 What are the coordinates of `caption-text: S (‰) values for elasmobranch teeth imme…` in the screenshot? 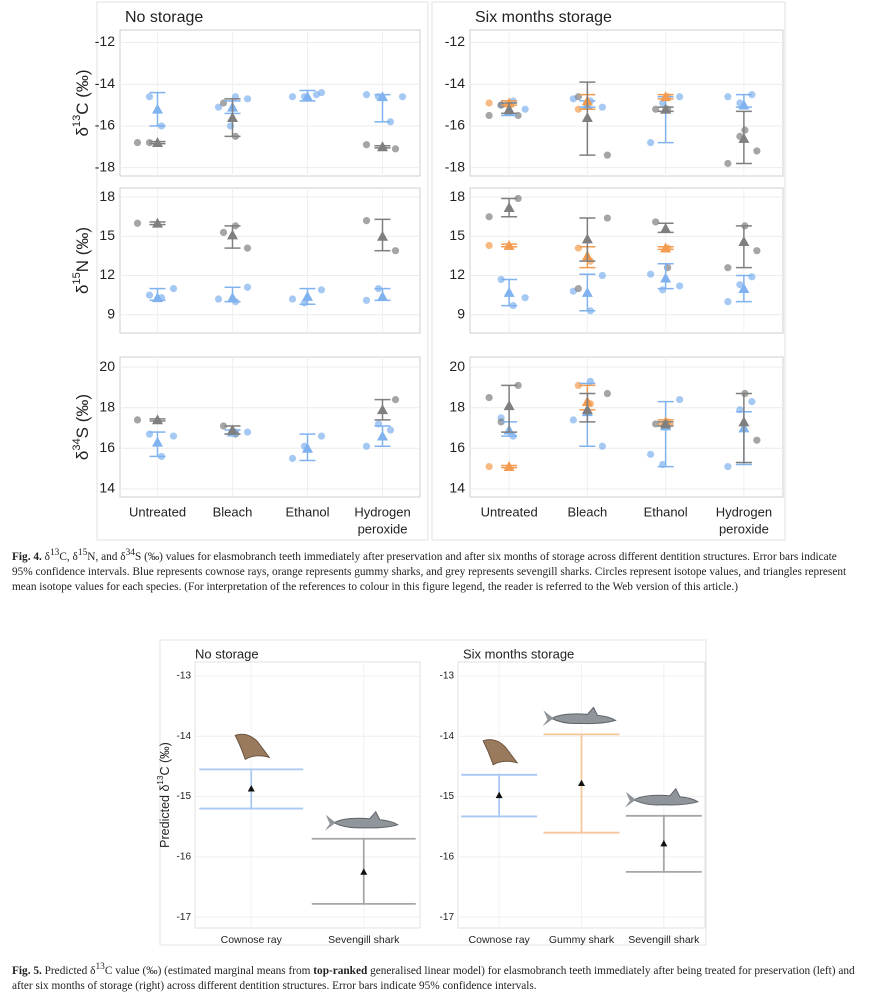 It's located at (429, 571).